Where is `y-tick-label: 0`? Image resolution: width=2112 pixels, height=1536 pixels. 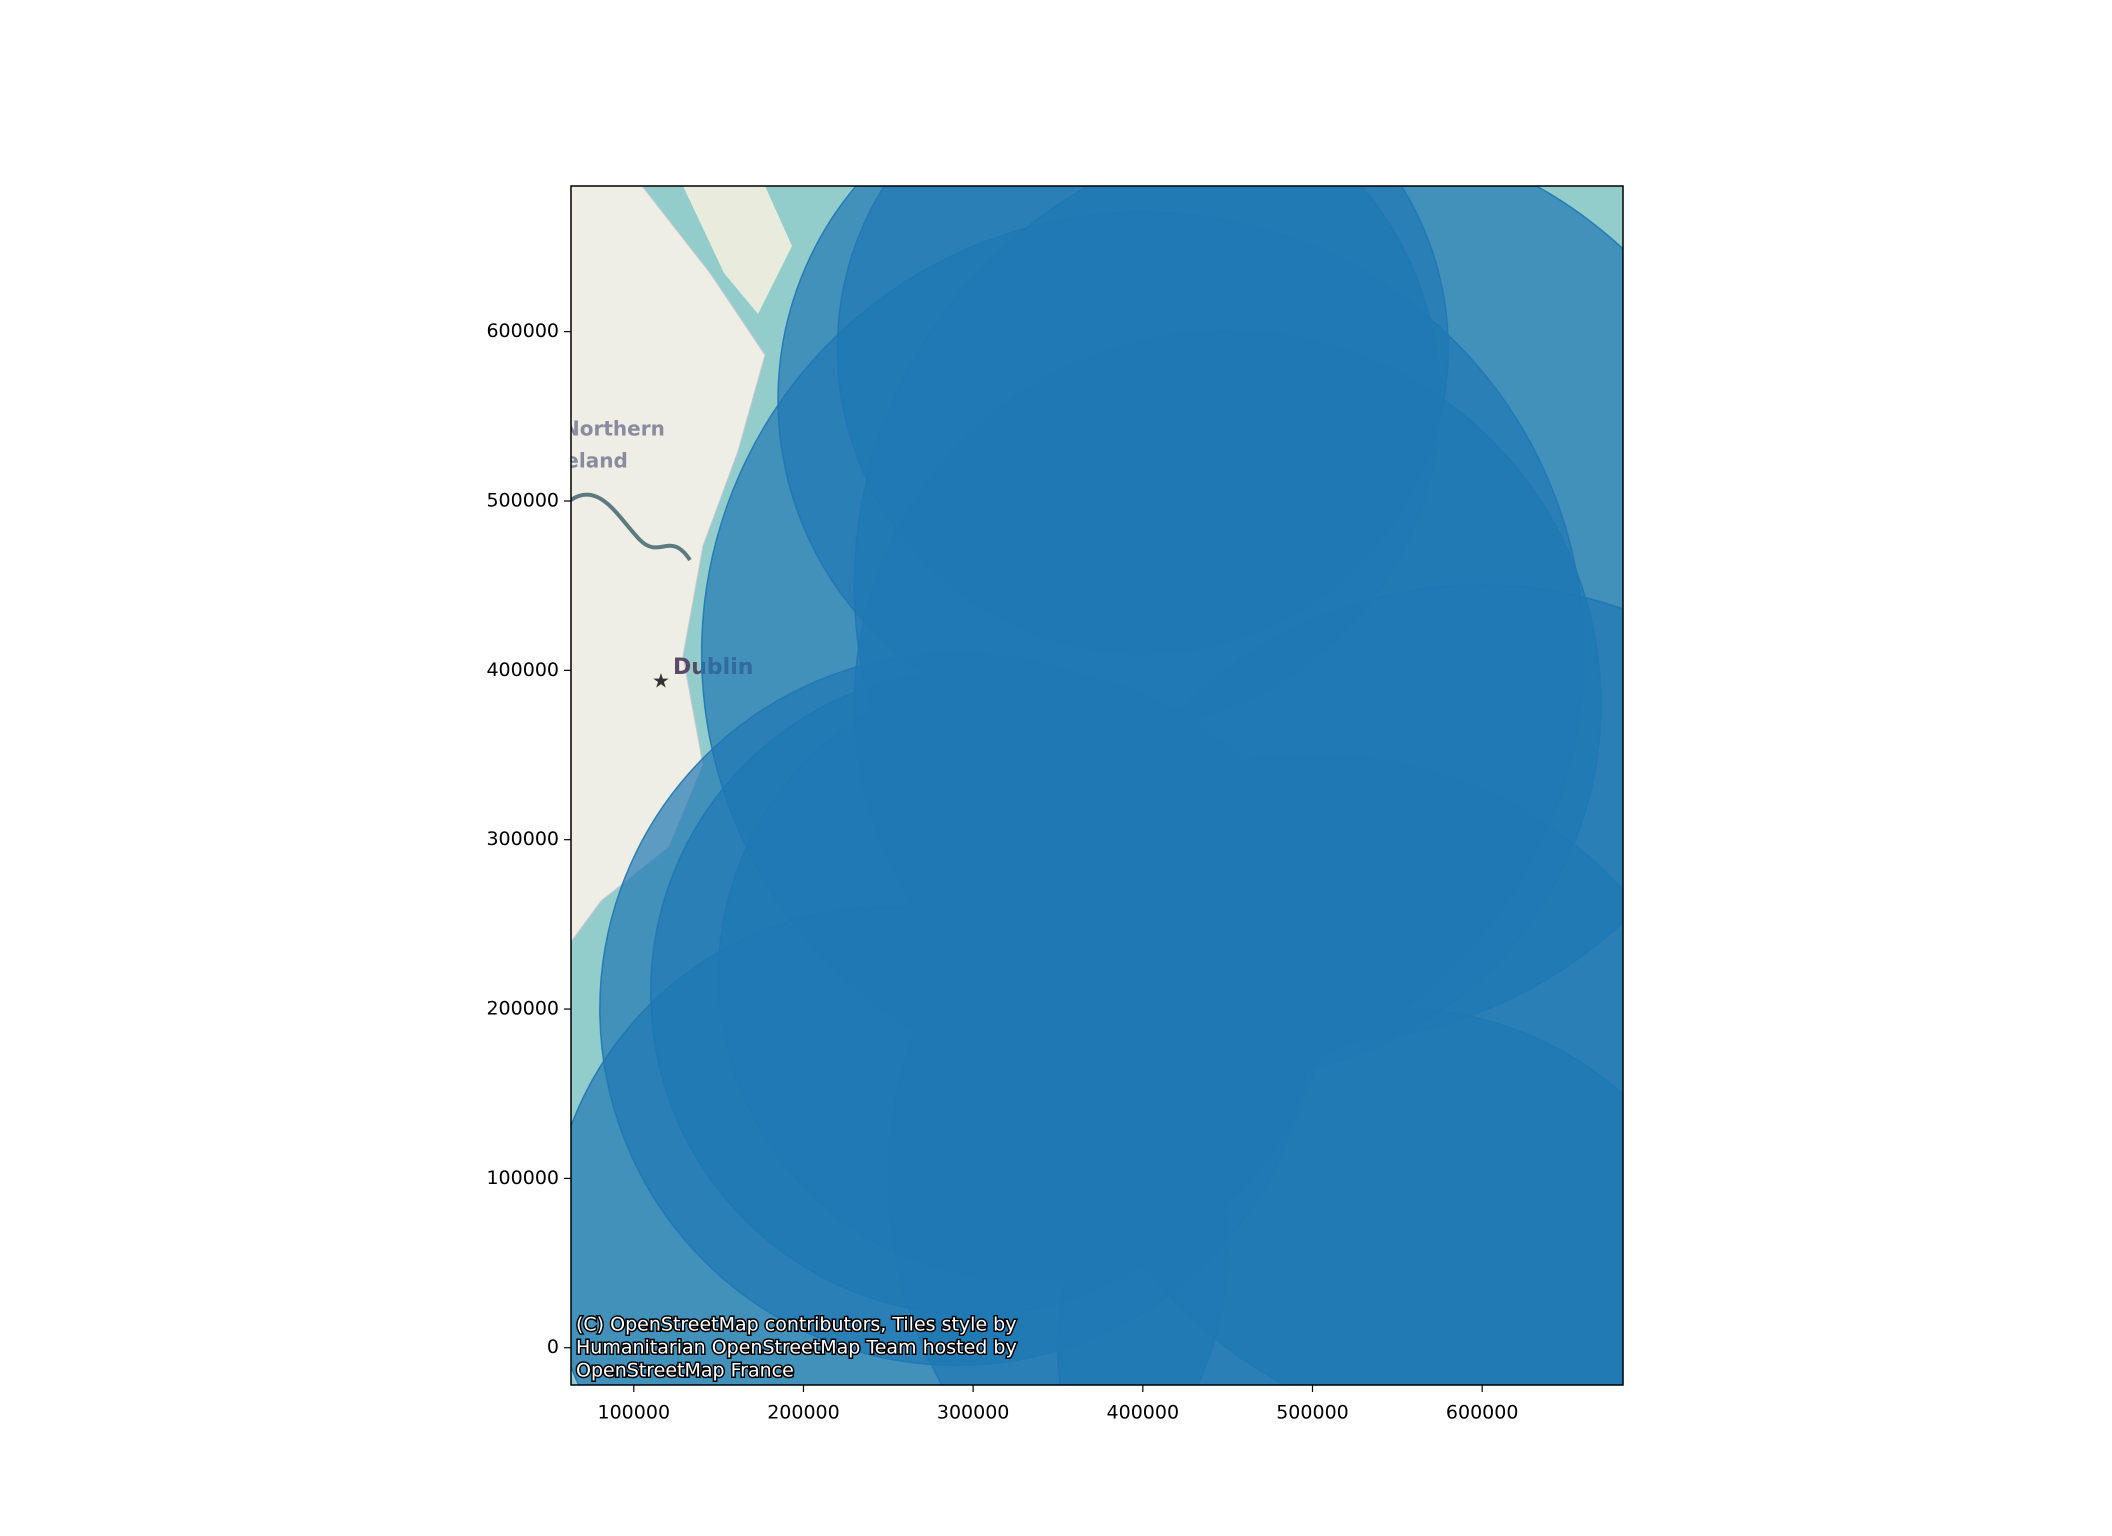
y-tick-label: 0 is located at coordinates (553, 1347).